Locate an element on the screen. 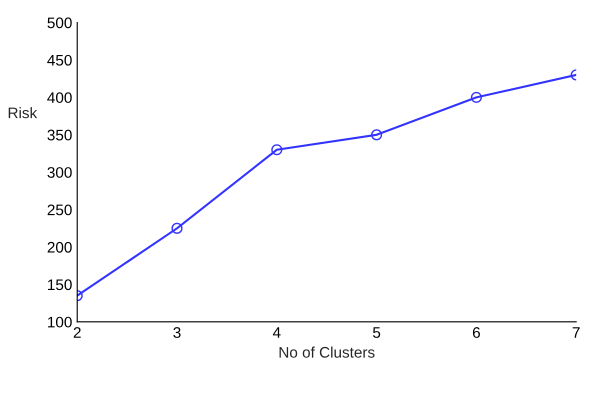 This screenshot has width=594, height=410. y-tick-label: 100 is located at coordinates (60, 322).